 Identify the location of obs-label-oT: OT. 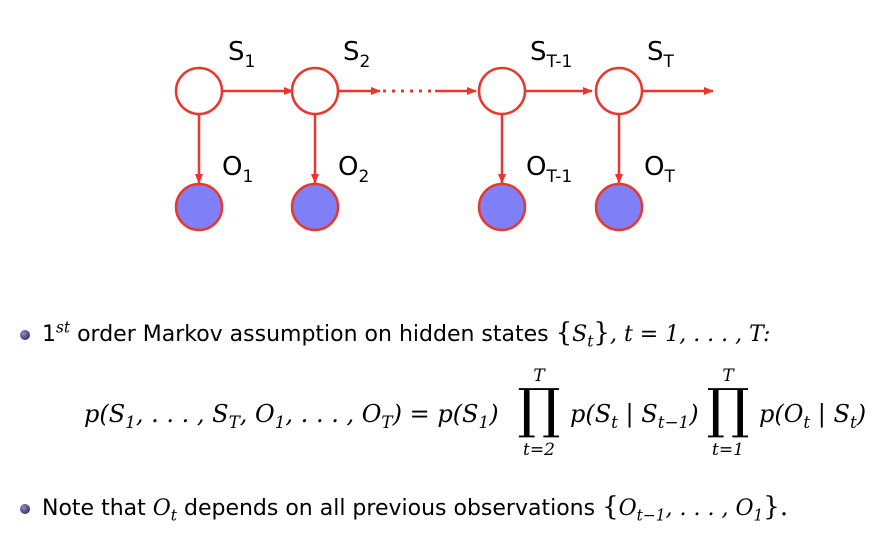
(659, 169).